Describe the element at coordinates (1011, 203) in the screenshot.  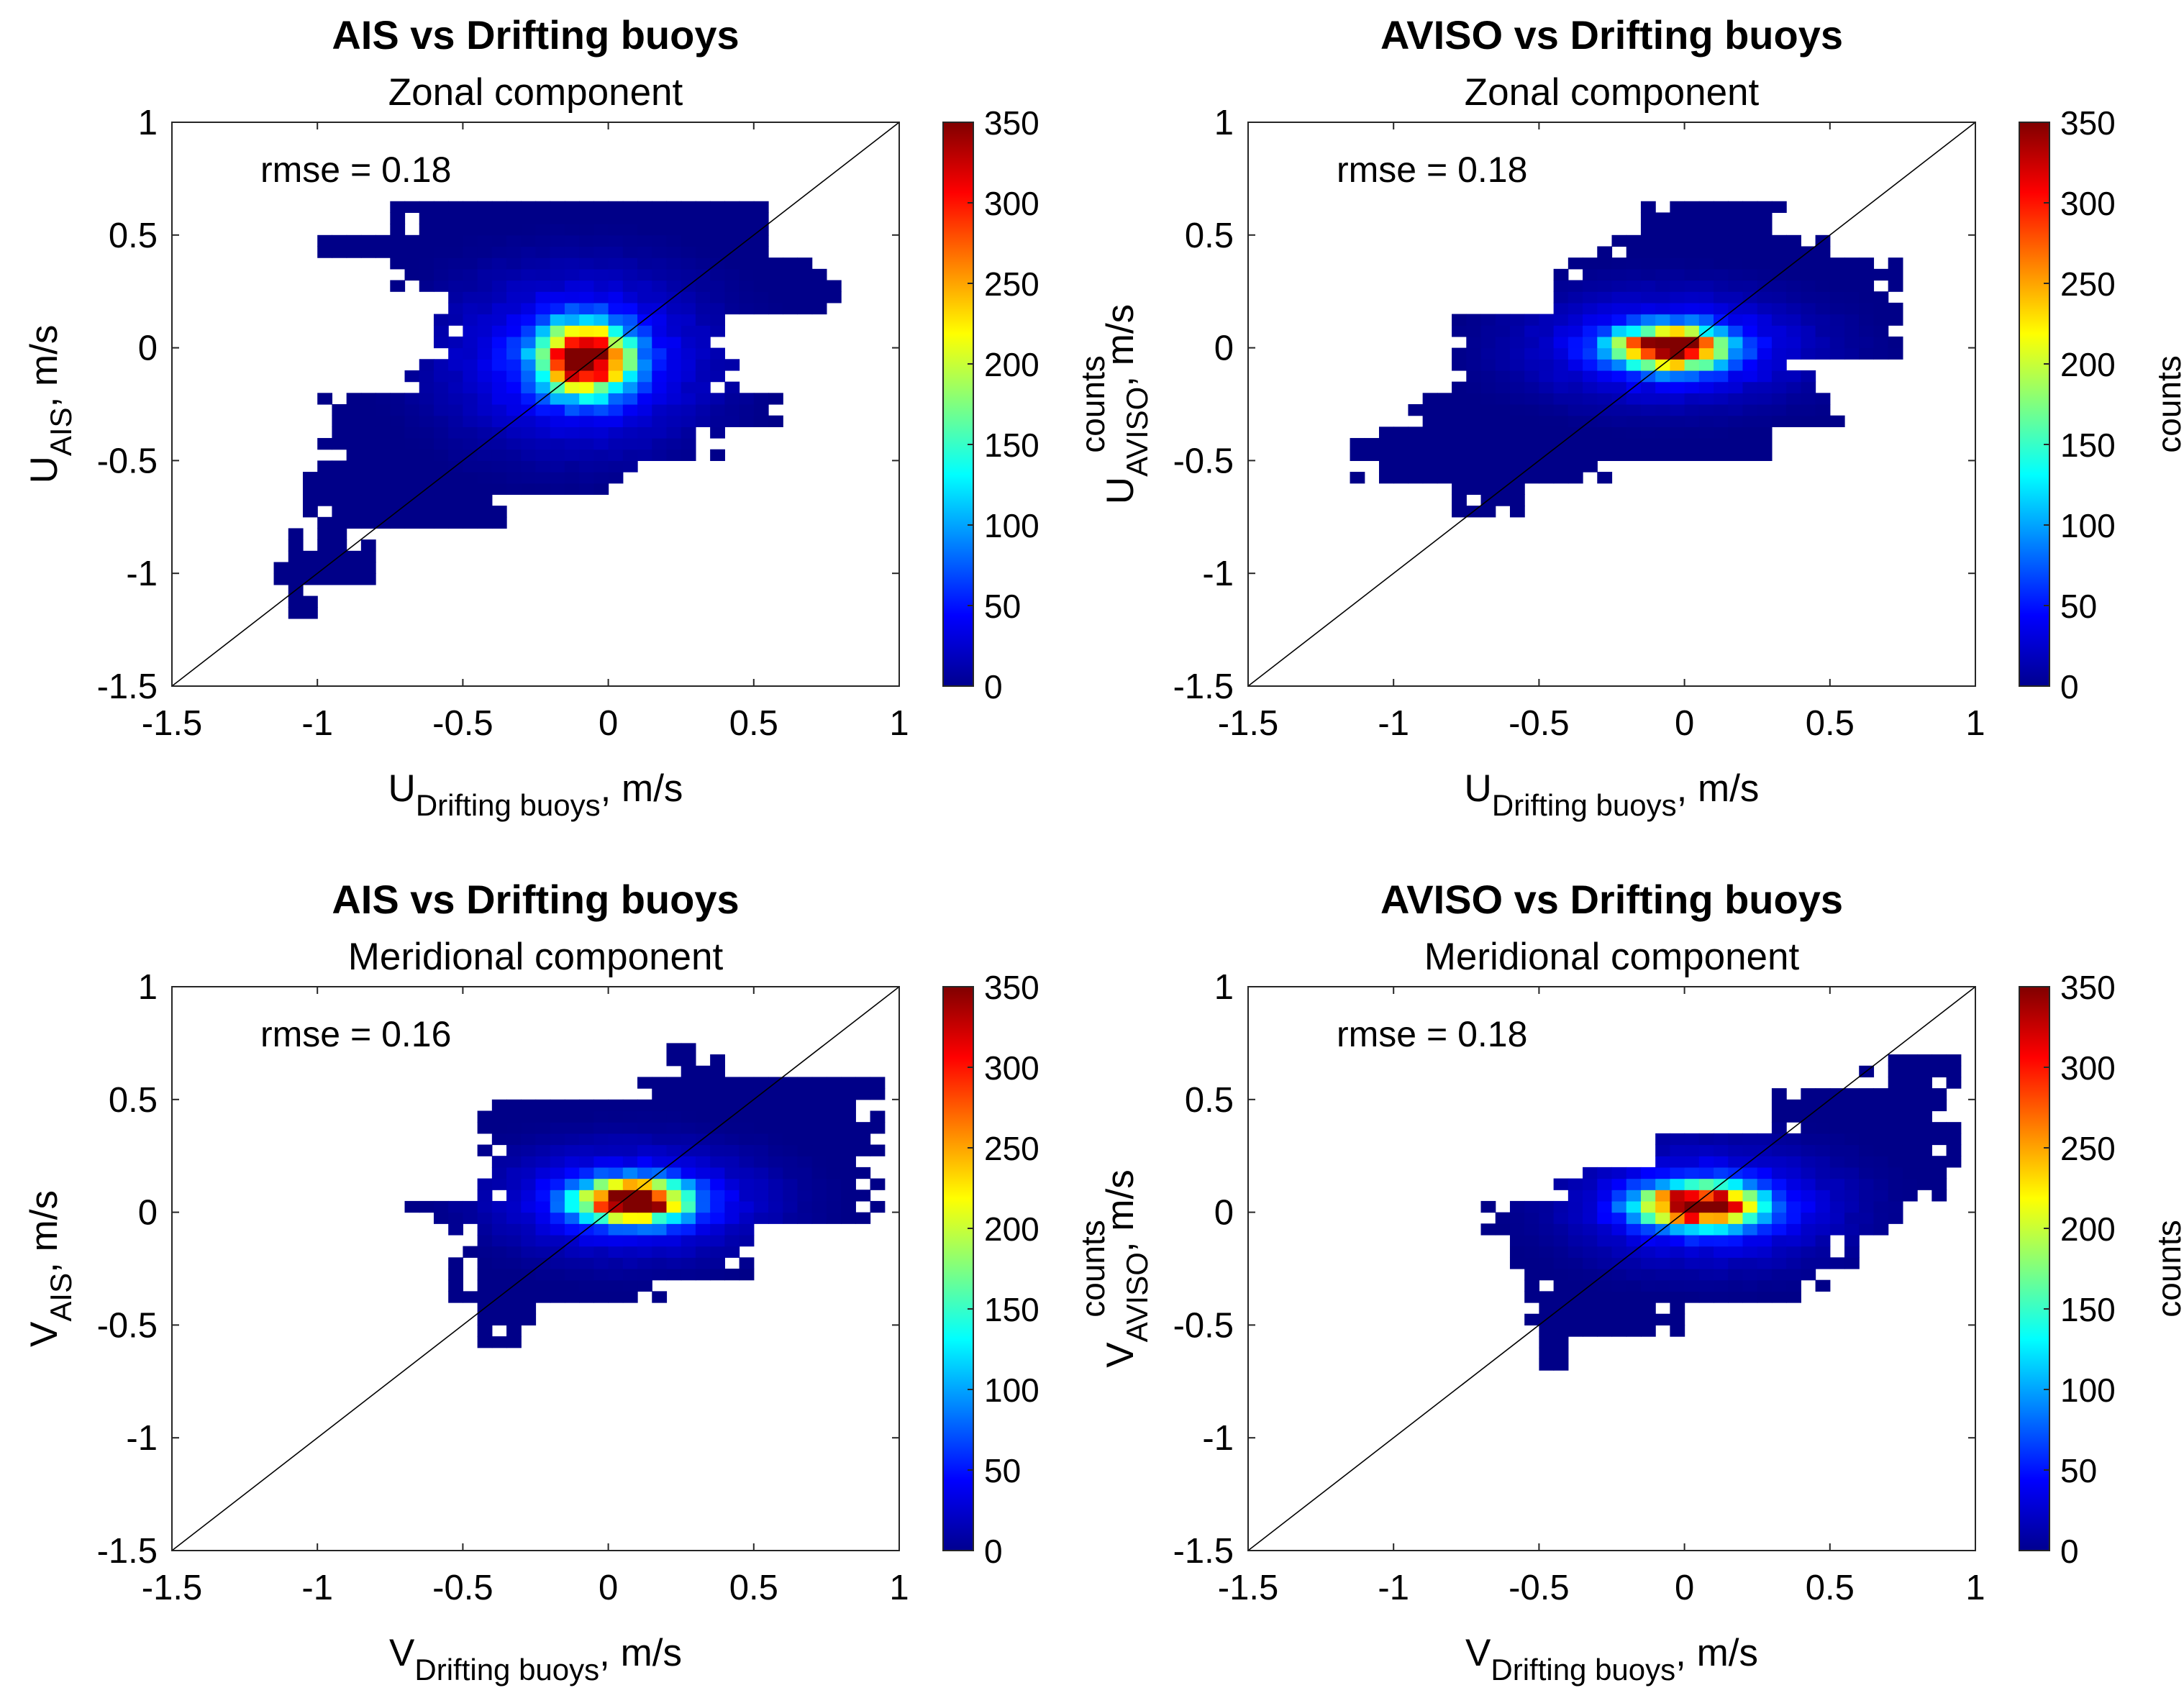
I see `colorbar-tick-label: 300` at that location.